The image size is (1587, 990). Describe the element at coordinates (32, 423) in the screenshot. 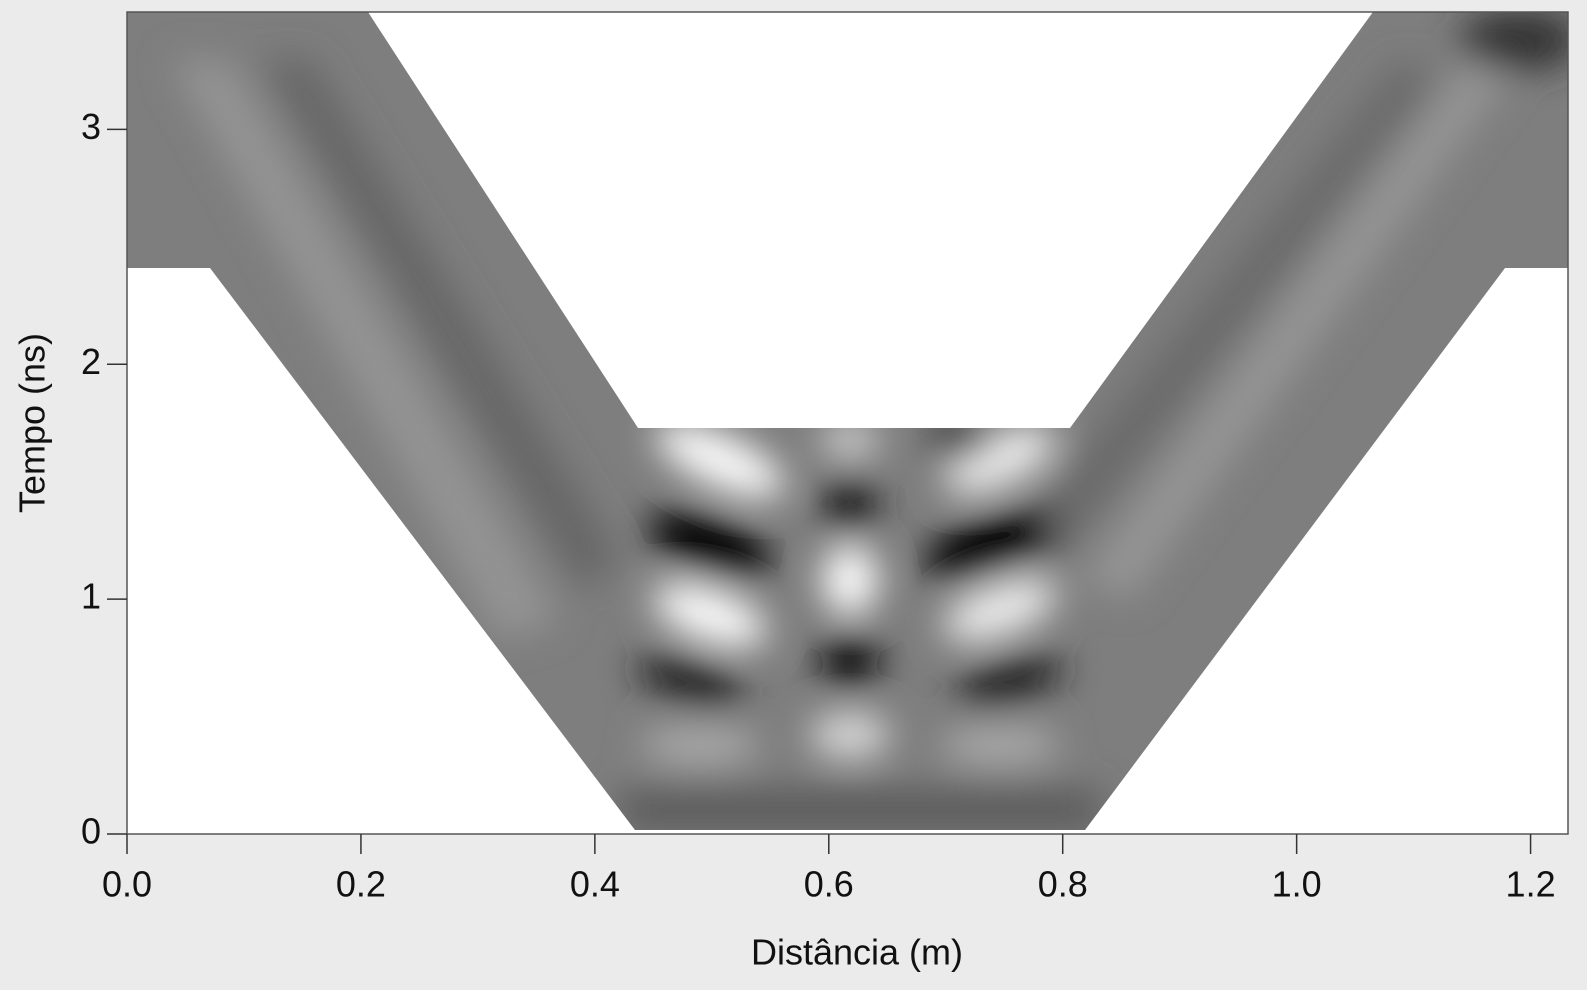

I see `y-axis-label: Tempo (ns)` at that location.